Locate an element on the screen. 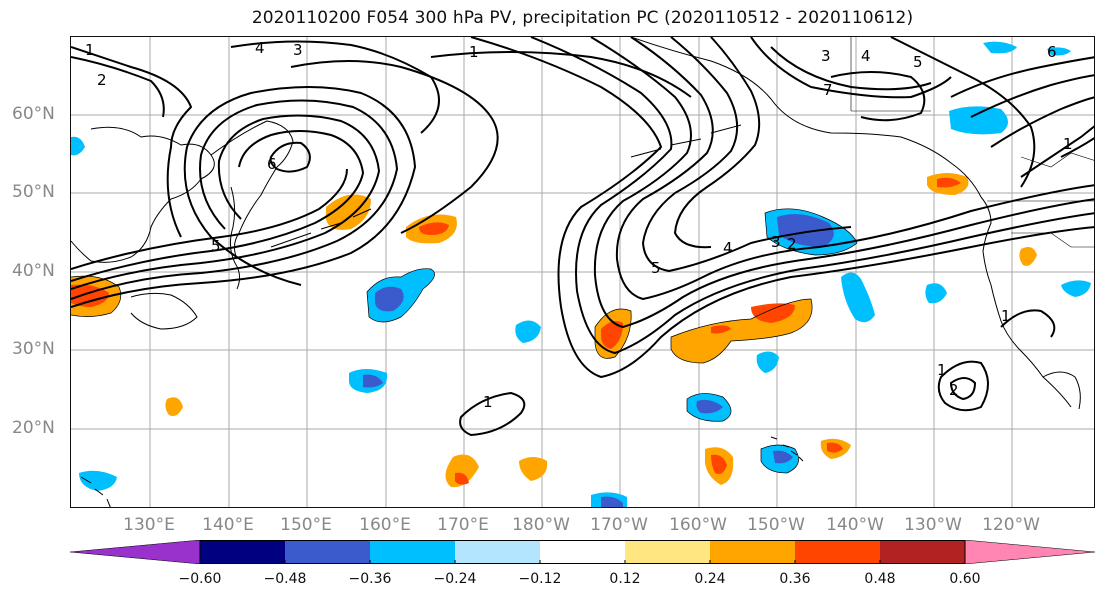 The image size is (1105, 601). lon-label-150e: 150°E is located at coordinates (306, 525).